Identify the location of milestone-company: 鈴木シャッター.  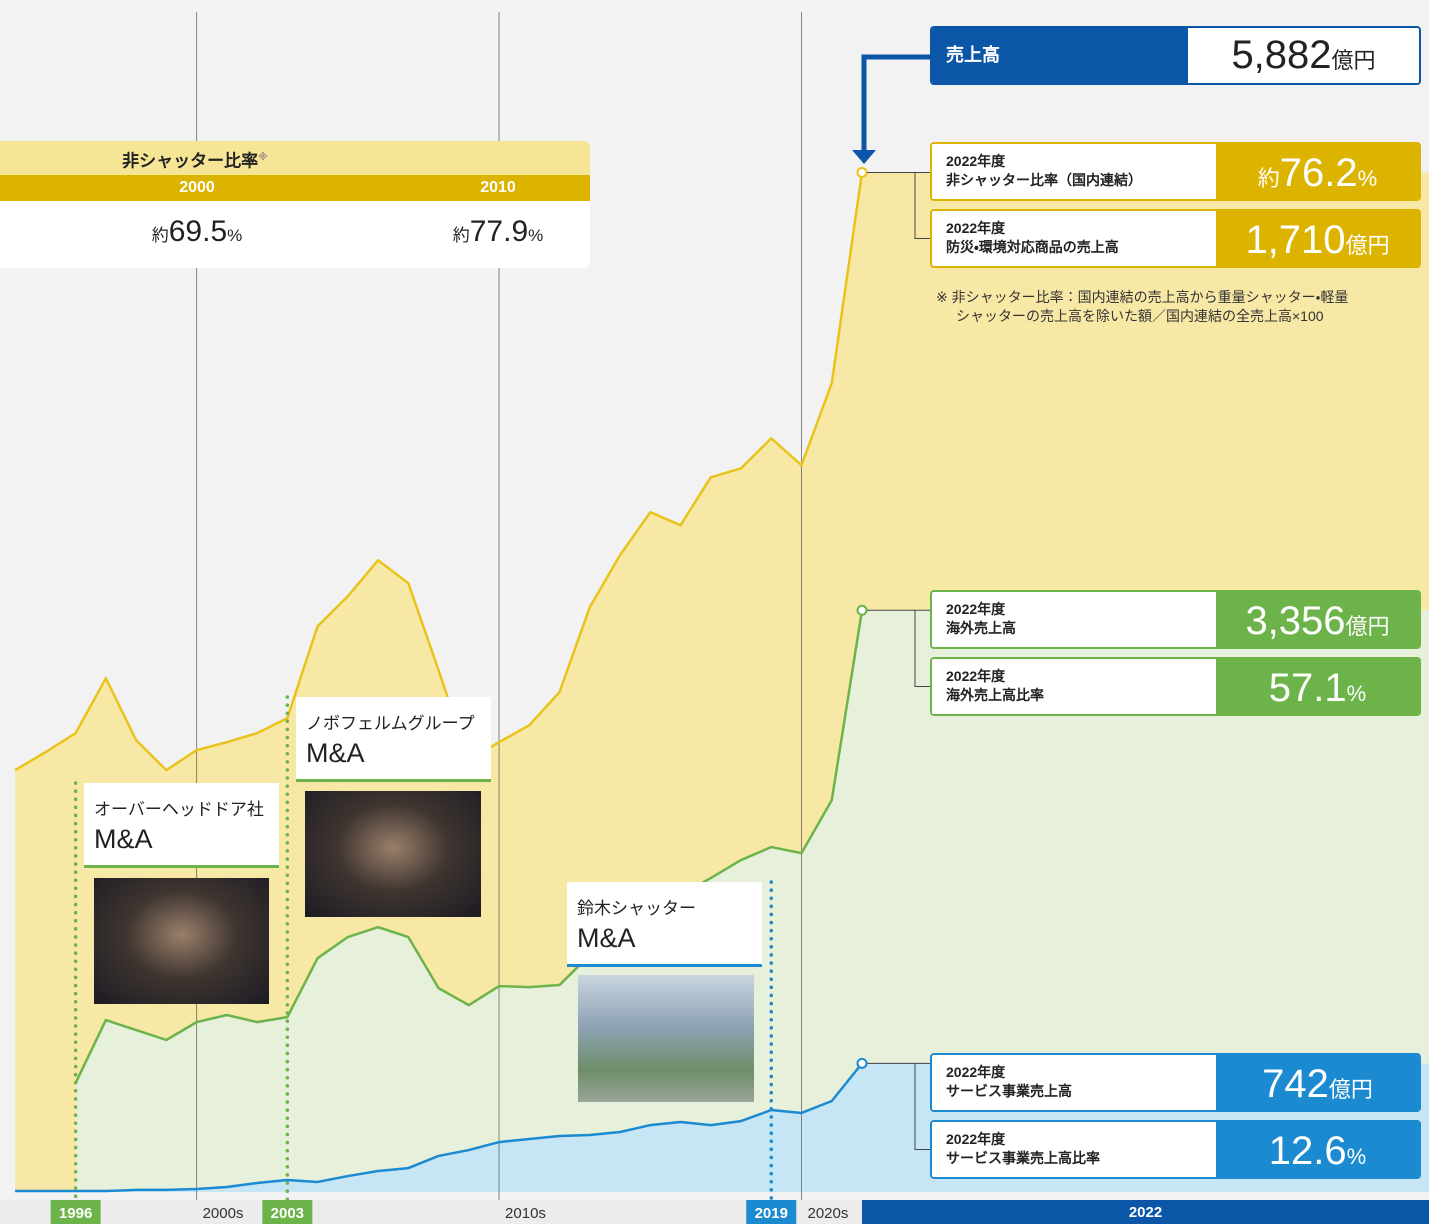
(636, 908).